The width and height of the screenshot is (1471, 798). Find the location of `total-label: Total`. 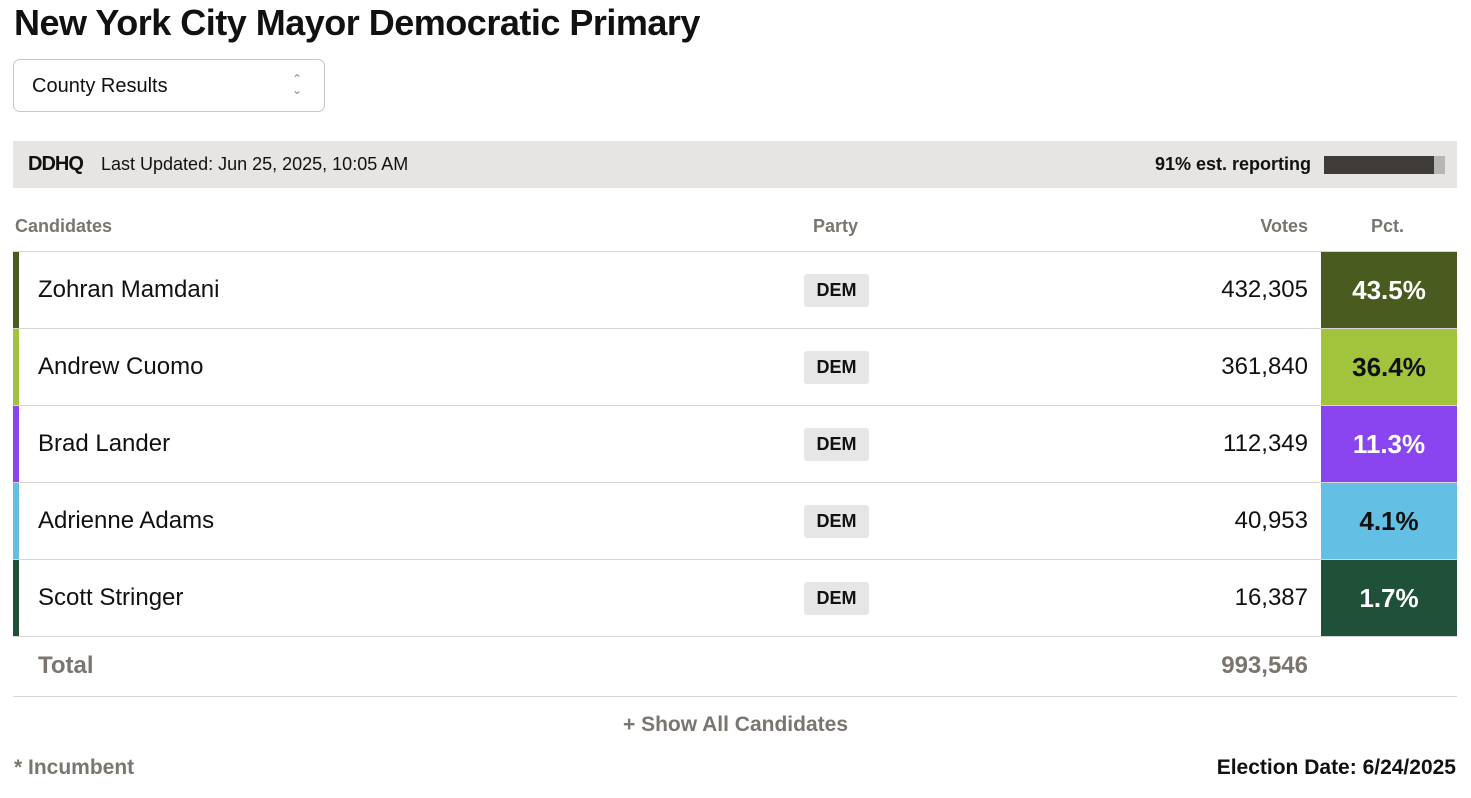

total-label: Total is located at coordinates (66, 665).